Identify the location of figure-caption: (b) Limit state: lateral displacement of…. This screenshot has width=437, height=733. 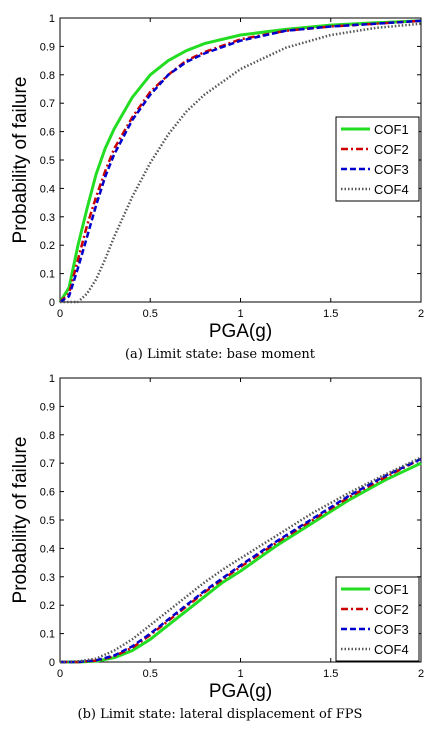
(220, 714).